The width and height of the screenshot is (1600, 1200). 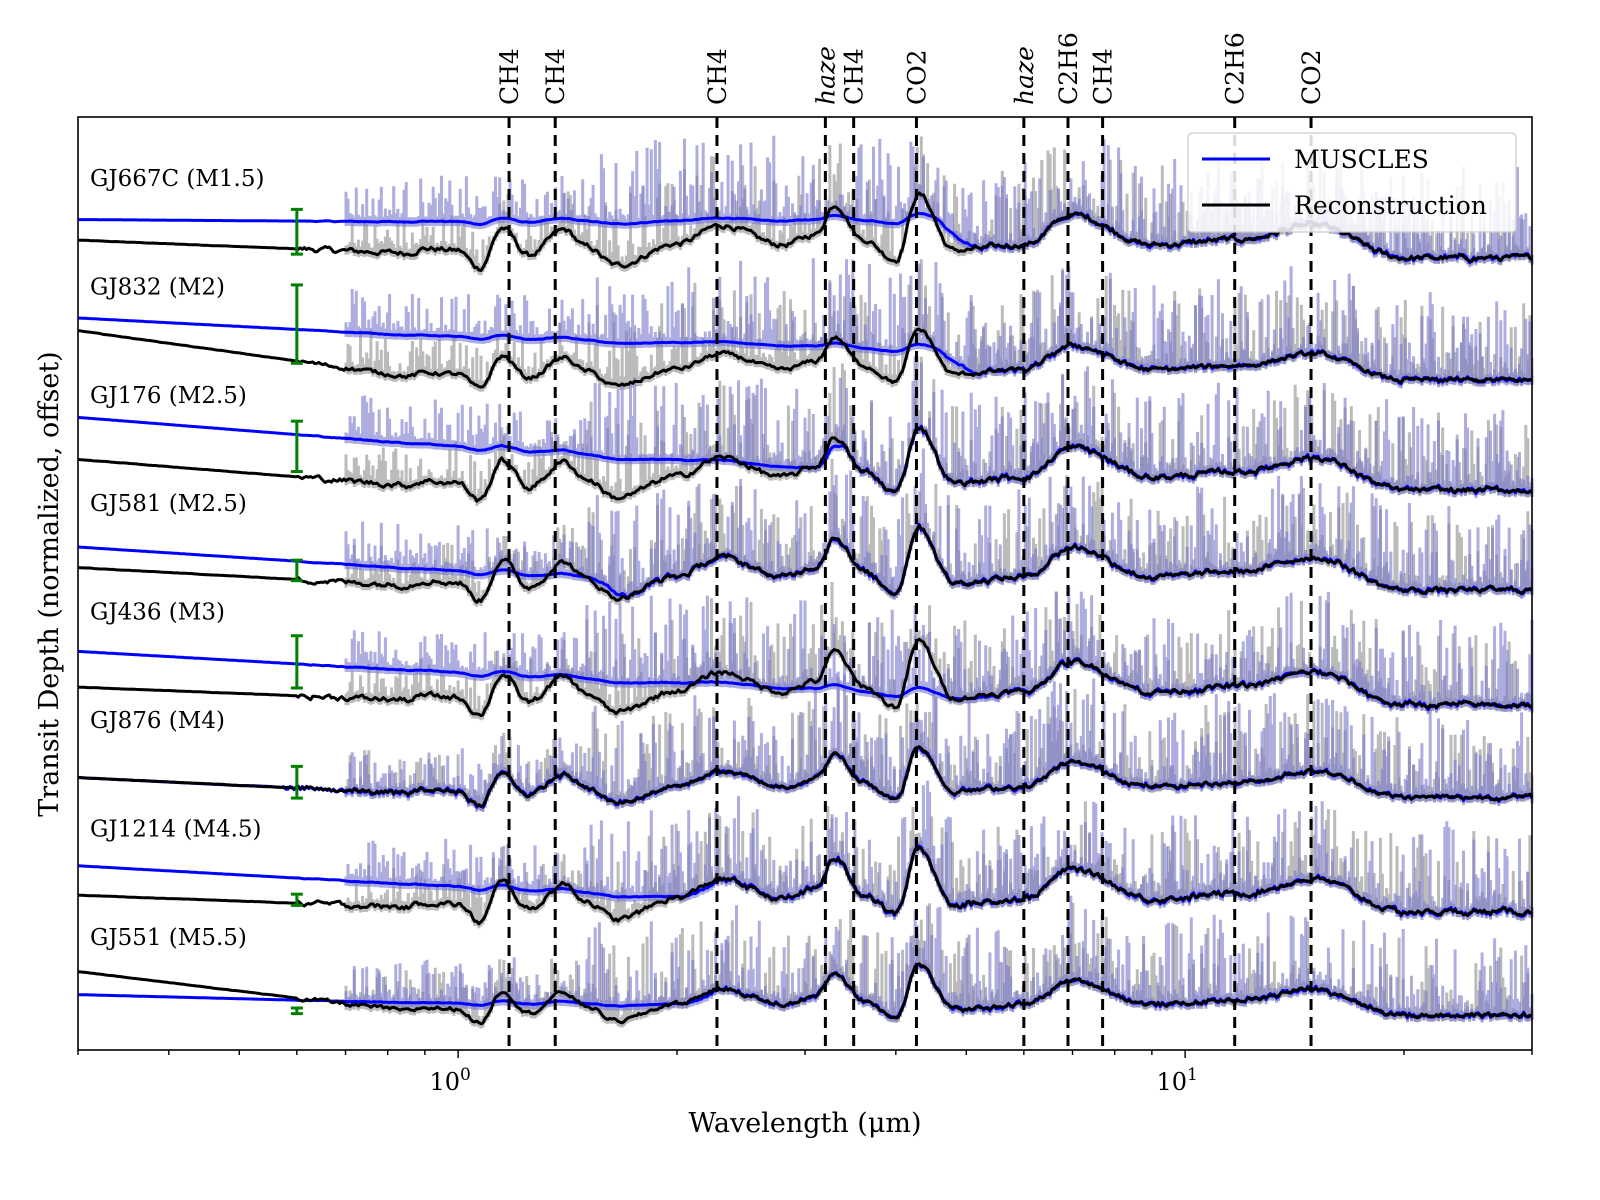 What do you see at coordinates (176, 829) in the screenshot?
I see `star-label: GJ1214 (M4.5)` at bounding box center [176, 829].